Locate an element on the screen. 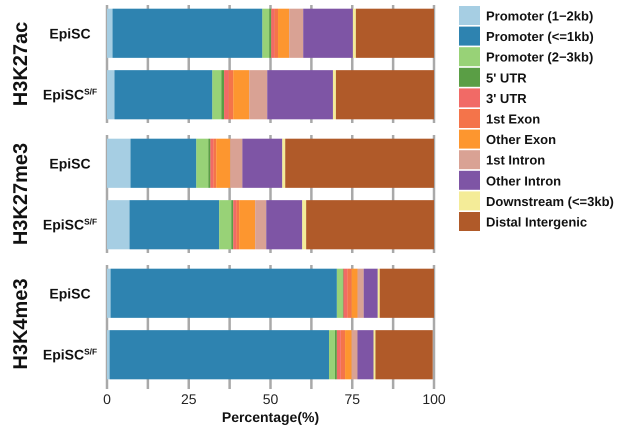 This screenshot has width=642, height=429. legend-label: Downstream (<=3kb) is located at coordinates (550, 201).